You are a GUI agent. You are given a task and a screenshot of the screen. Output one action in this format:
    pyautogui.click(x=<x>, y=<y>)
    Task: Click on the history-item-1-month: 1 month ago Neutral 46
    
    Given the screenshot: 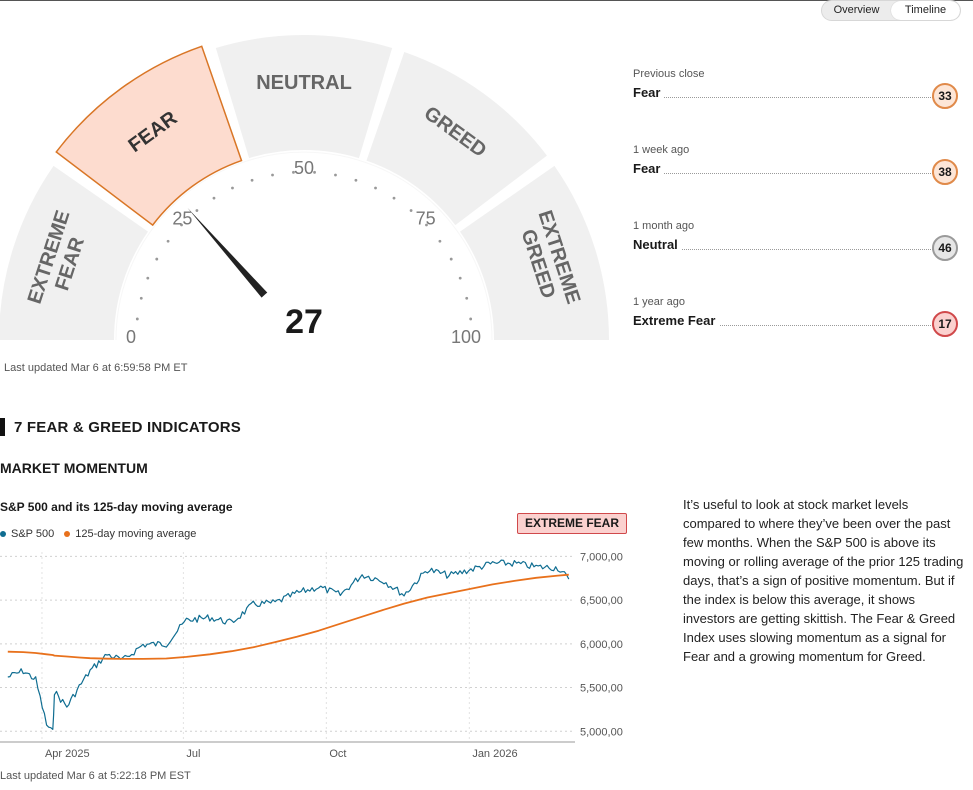 What is the action you would take?
    pyautogui.click(x=798, y=250)
    